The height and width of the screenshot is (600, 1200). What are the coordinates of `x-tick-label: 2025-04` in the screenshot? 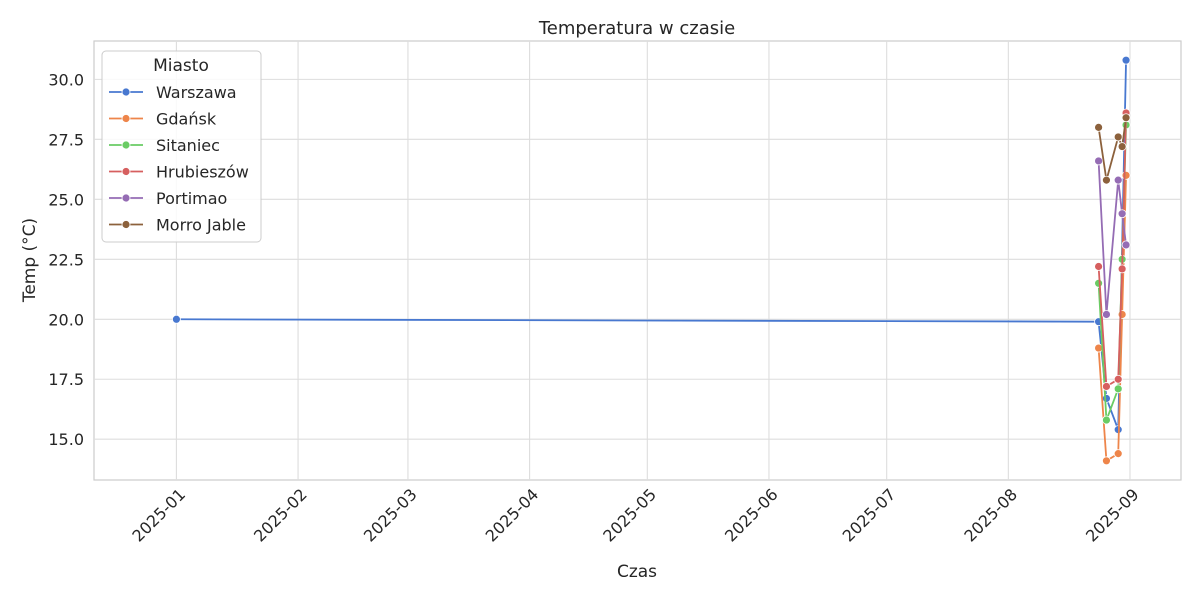 It's located at (512, 515).